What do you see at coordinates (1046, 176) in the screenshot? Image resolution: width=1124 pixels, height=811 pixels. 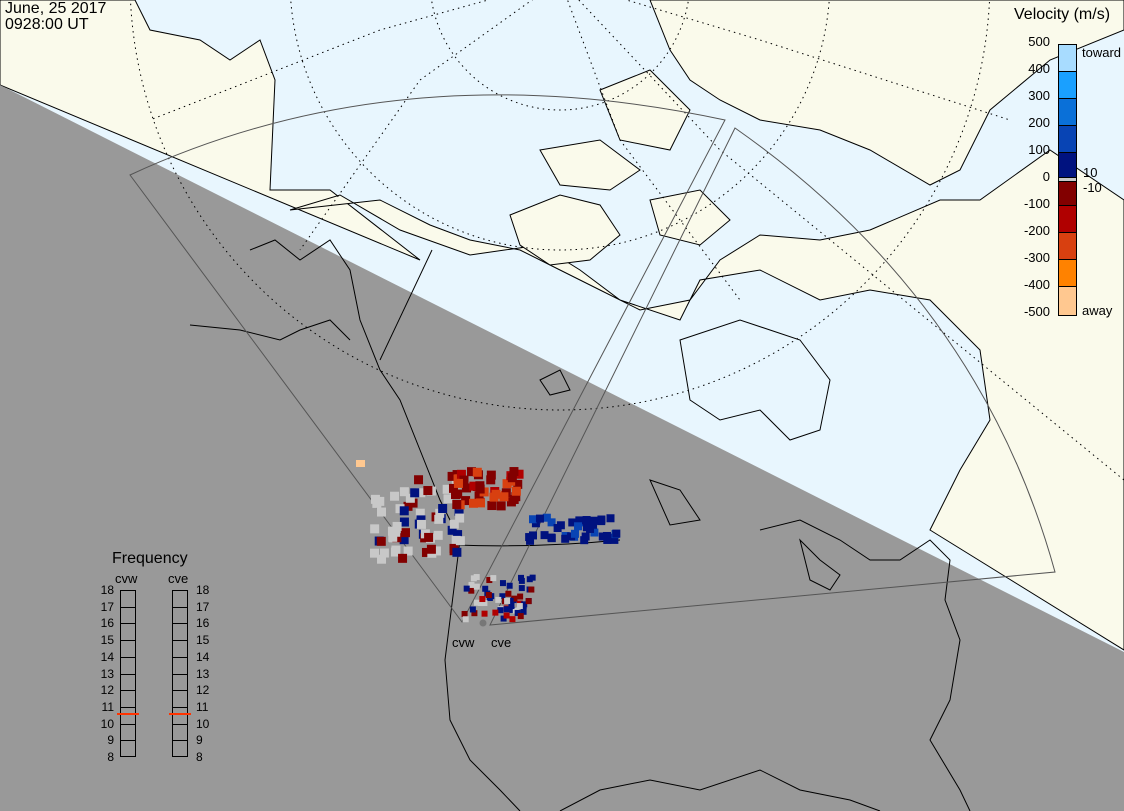 I see `colorbar-tick-label: 0` at bounding box center [1046, 176].